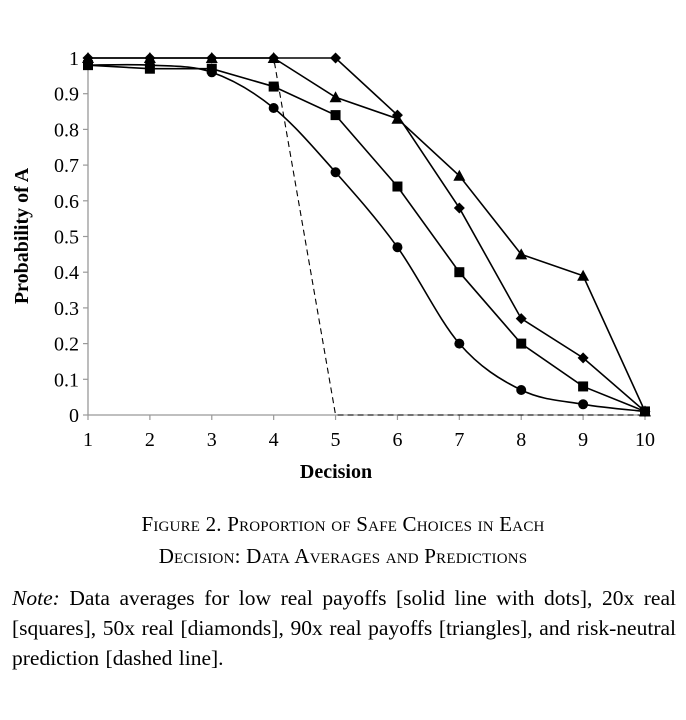 The height and width of the screenshot is (720, 686). Describe the element at coordinates (66, 309) in the screenshot. I see `y-tick-label: 0.3` at that location.